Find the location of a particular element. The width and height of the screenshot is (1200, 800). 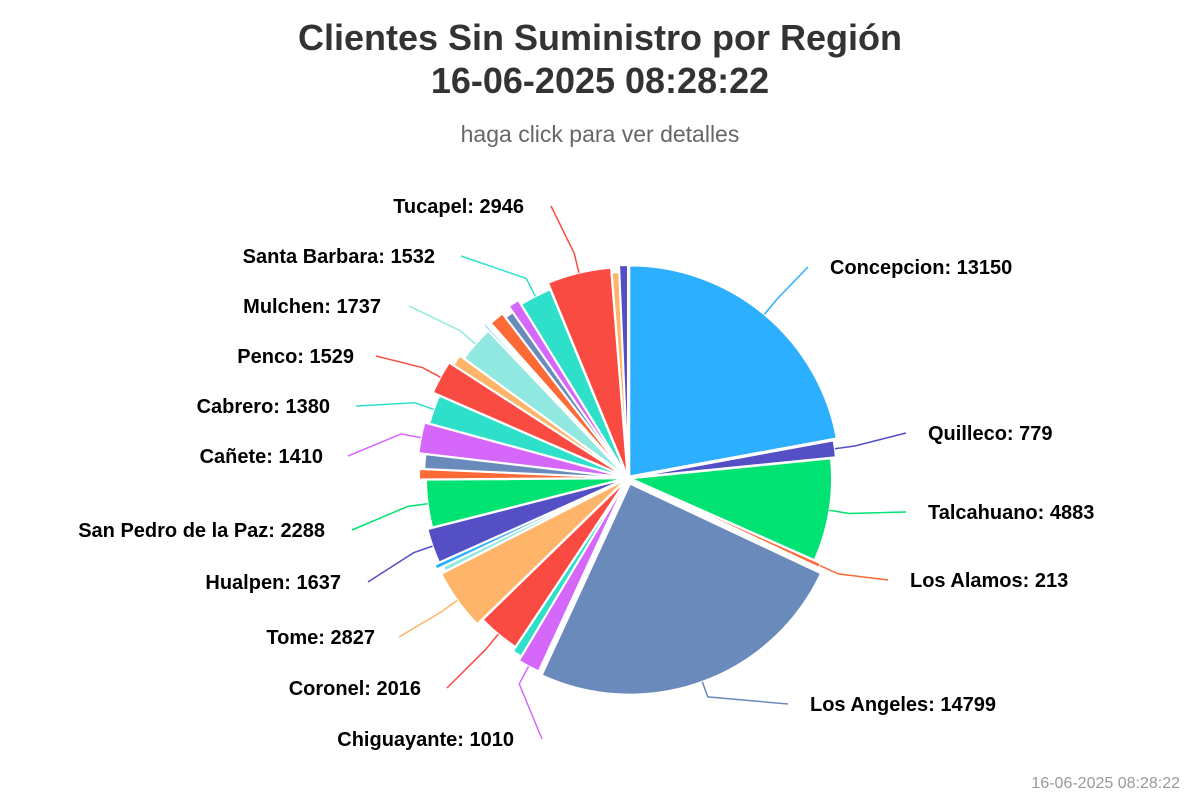

data-label: Tome: 2827 is located at coordinates (320, 638).